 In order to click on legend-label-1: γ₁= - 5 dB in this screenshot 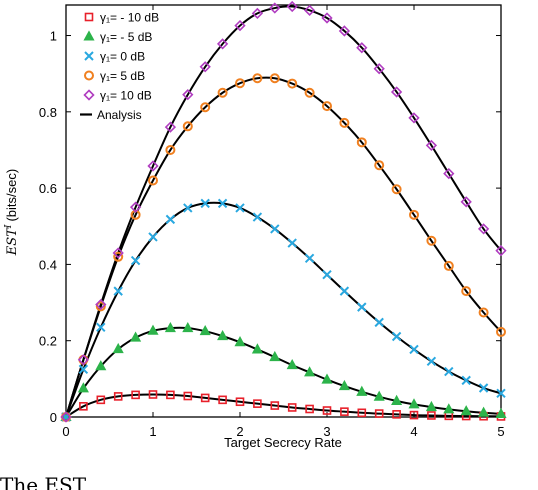, I will do `click(126, 37)`.